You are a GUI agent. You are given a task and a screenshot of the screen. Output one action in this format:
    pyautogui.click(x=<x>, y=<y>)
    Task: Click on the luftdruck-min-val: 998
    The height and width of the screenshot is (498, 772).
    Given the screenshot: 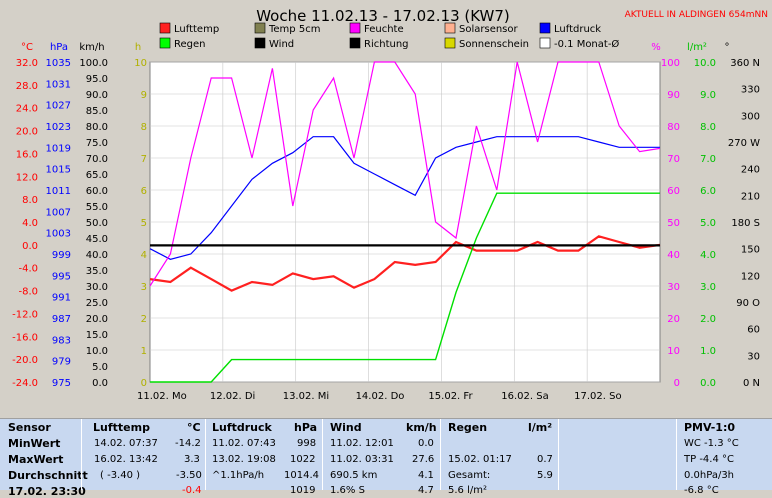 What is the action you would take?
    pyautogui.click(x=307, y=443)
    